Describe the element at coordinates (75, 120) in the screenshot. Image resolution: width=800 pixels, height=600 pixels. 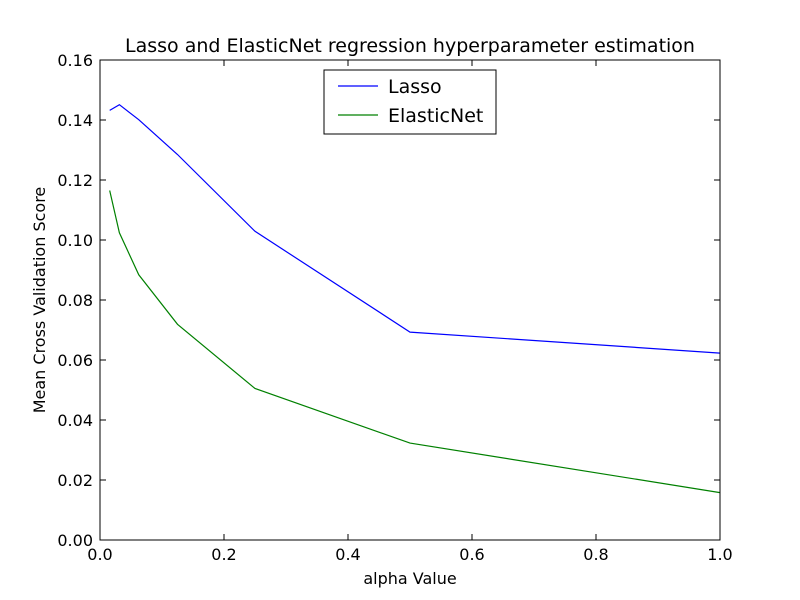
I see `y-tick-label: 0.14` at that location.